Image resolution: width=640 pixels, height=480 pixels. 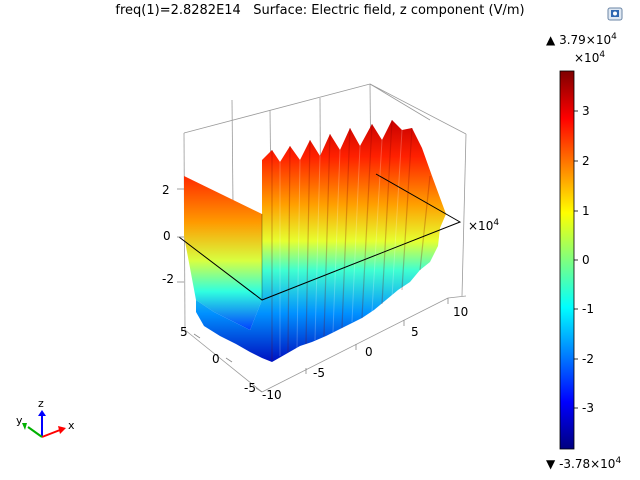 I want to click on max-exponent: 4, so click(x=614, y=37).